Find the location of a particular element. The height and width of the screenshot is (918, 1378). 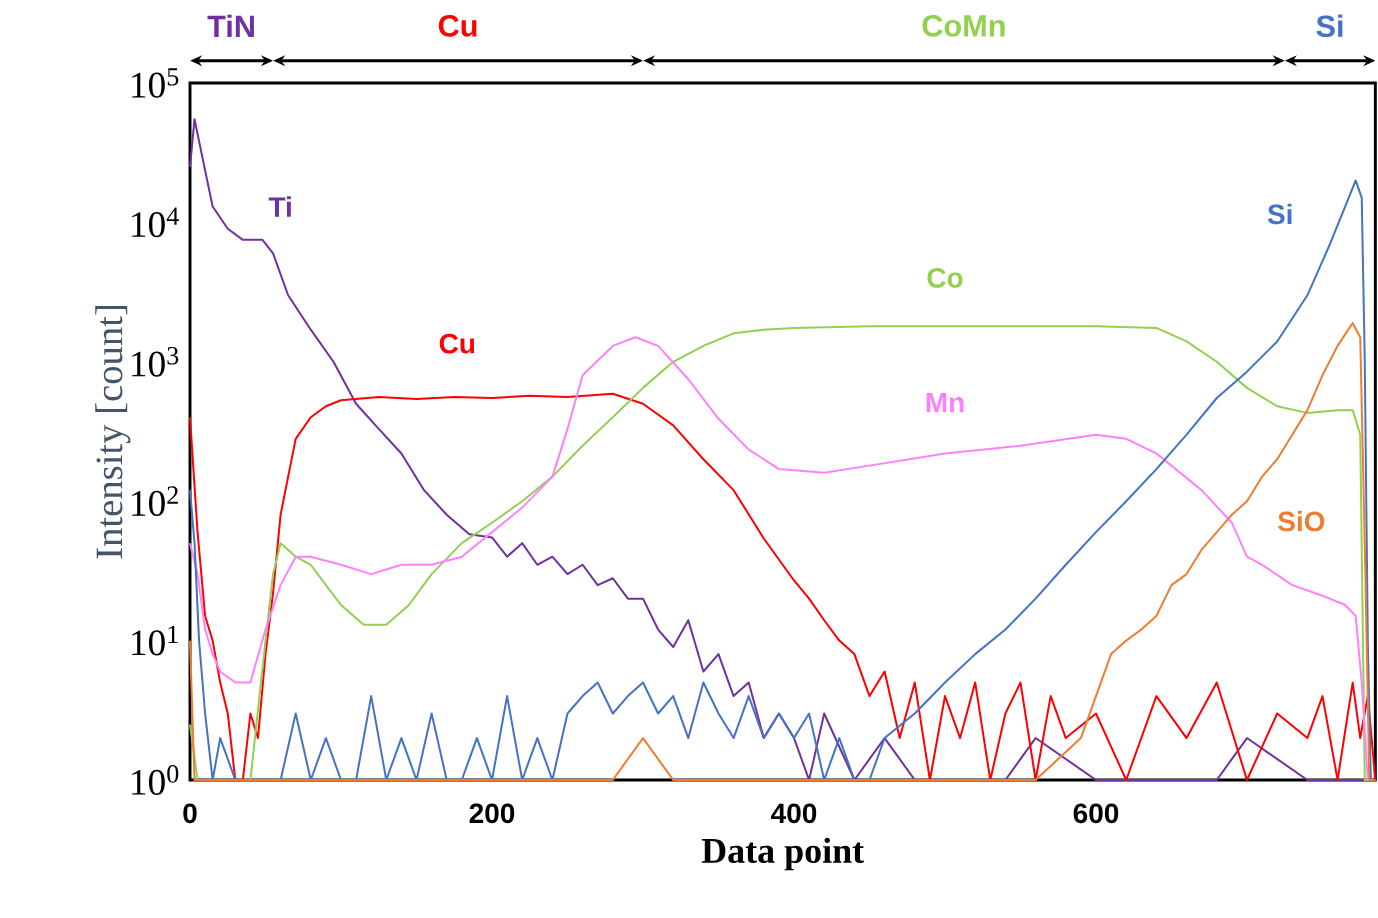

series-label: Co is located at coordinates (945, 277).